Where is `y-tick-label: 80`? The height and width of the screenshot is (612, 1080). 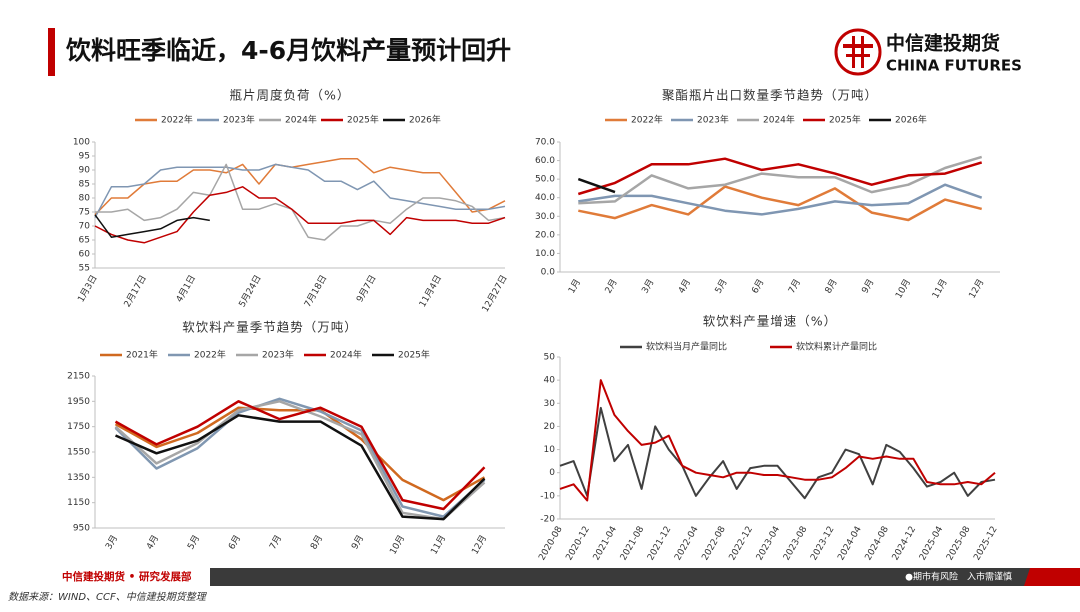 y-tick-label: 80 is located at coordinates (85, 199).